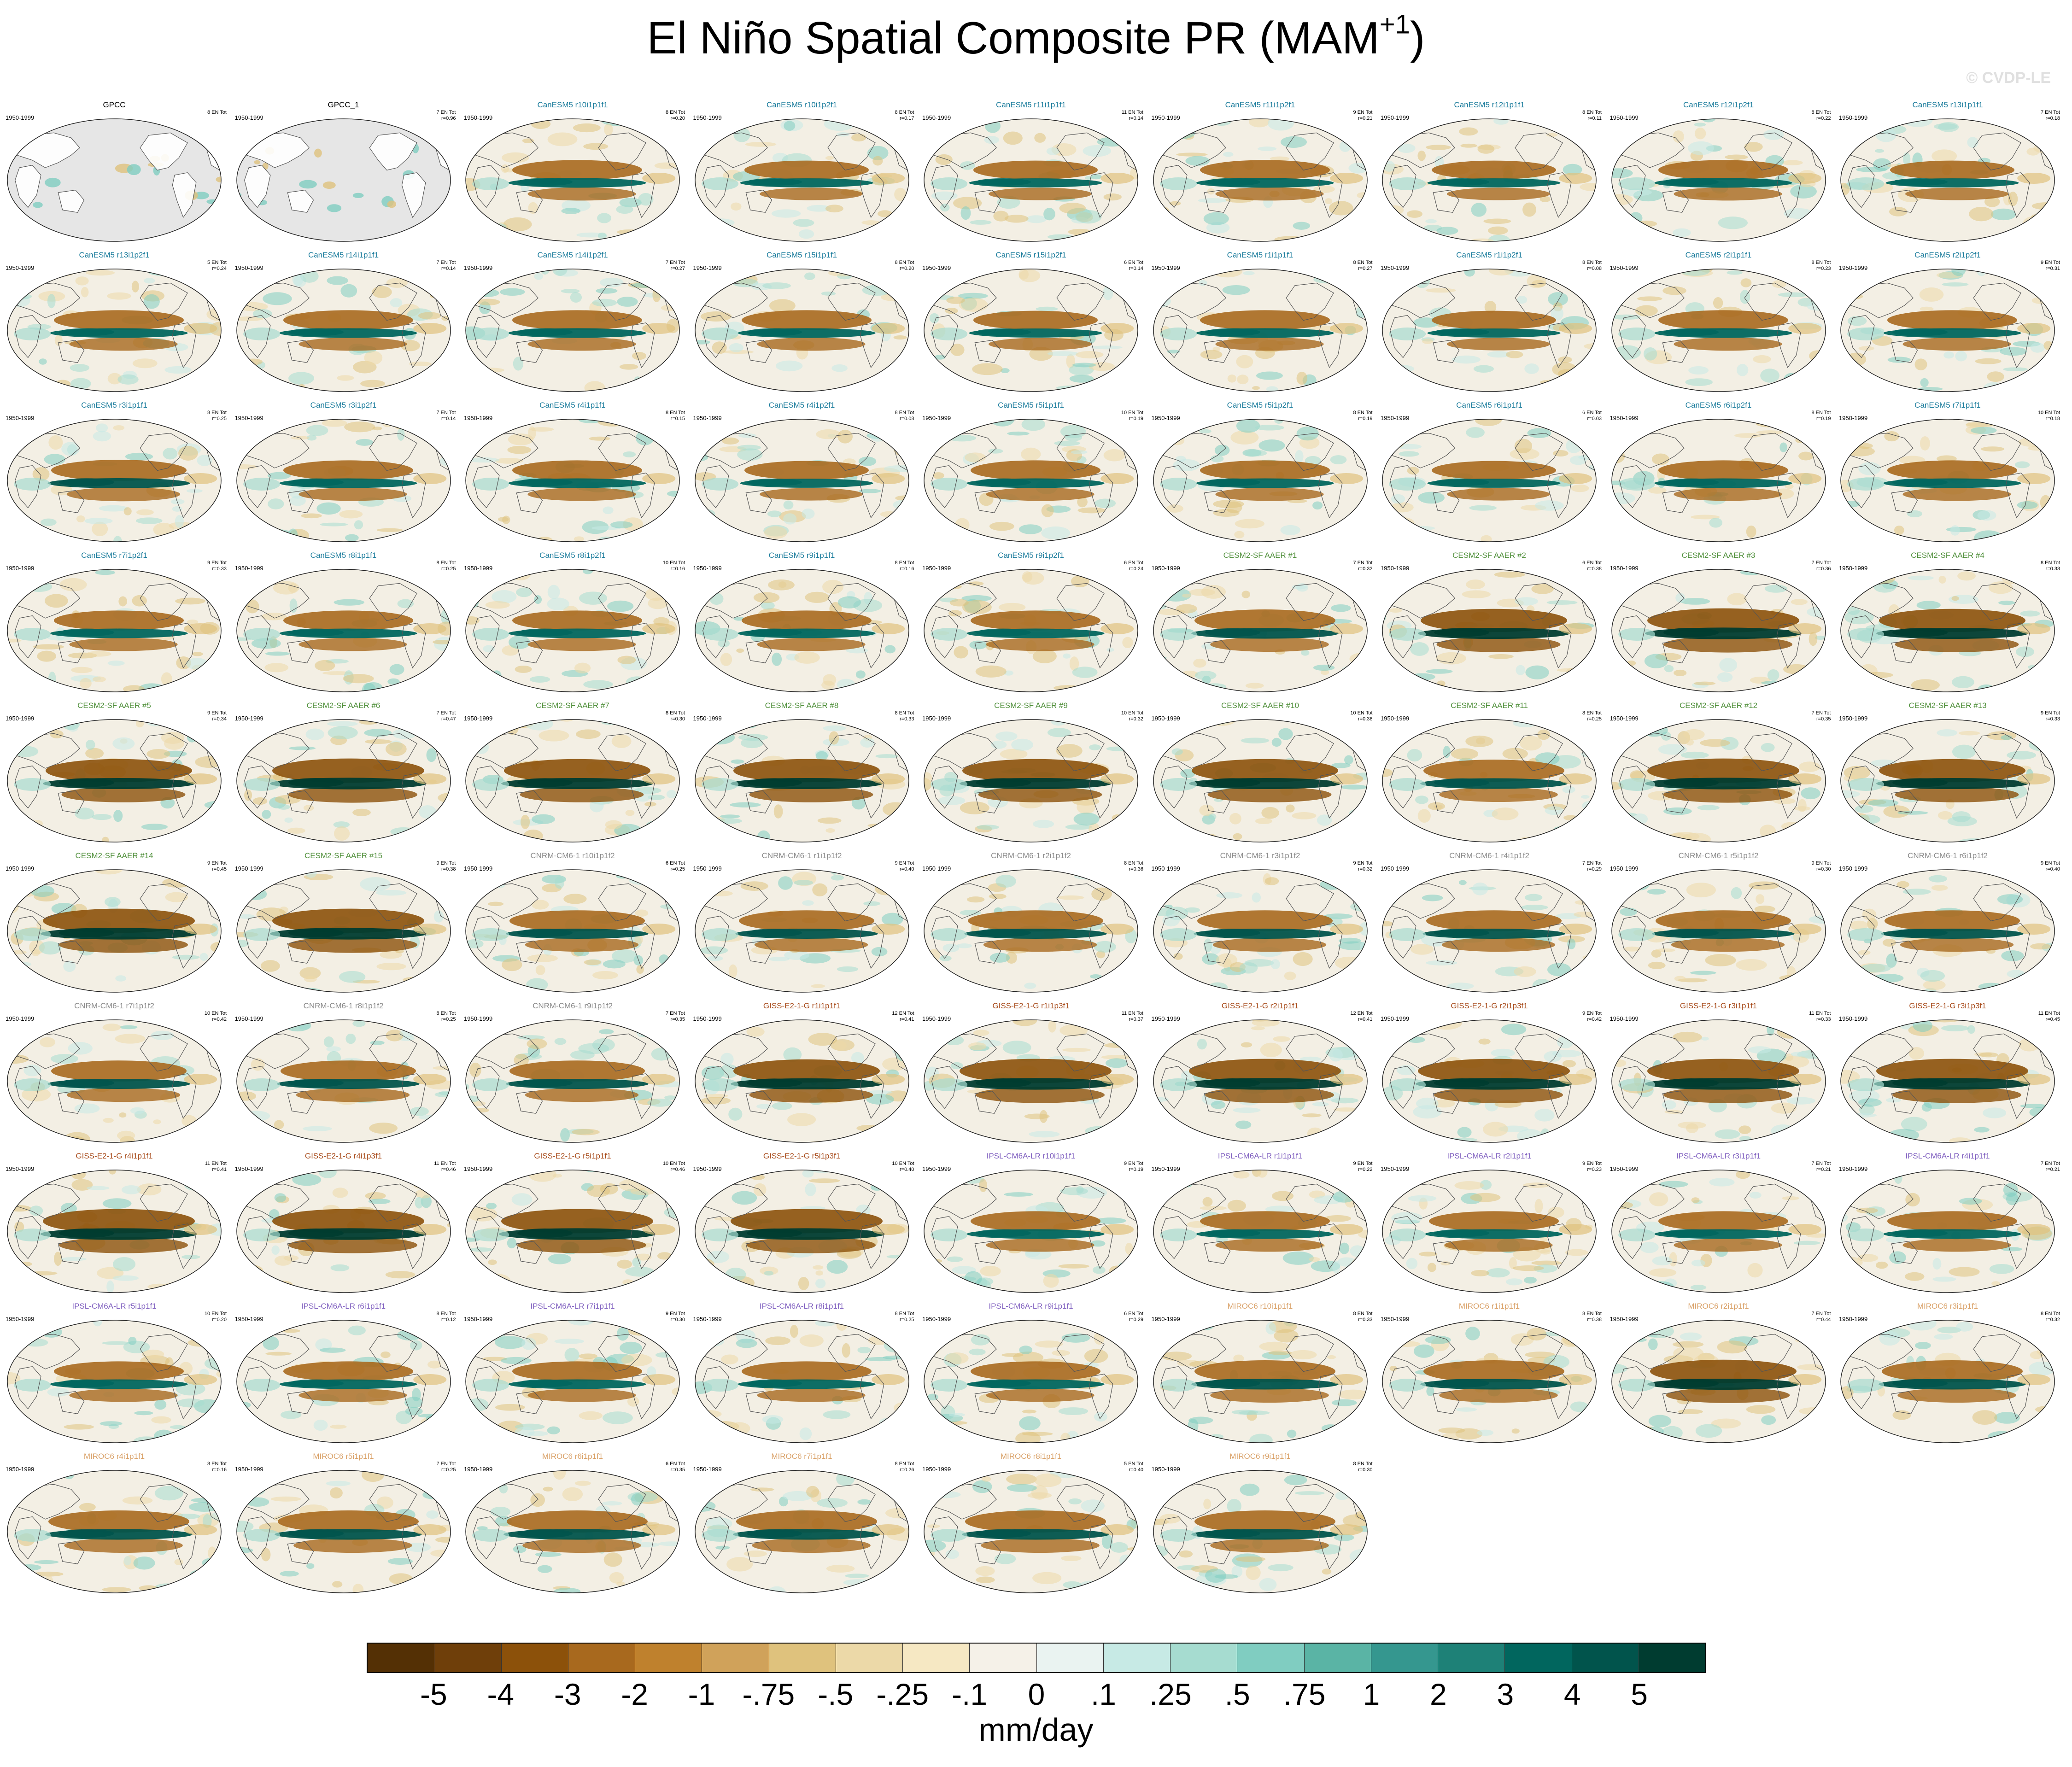  What do you see at coordinates (1133, 1313) in the screenshot?
I see `panel-count-text: 6 EN Tot` at bounding box center [1133, 1313].